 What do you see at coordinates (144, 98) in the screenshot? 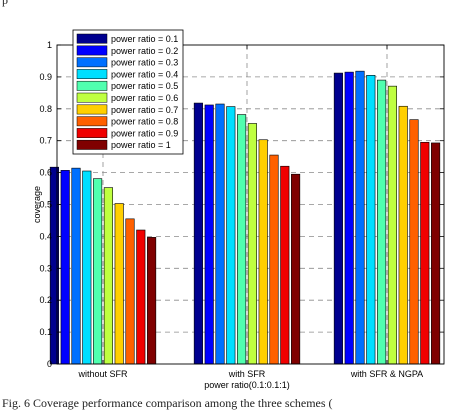
I see `legend-entry-label: power ratio = 0.6` at bounding box center [144, 98].